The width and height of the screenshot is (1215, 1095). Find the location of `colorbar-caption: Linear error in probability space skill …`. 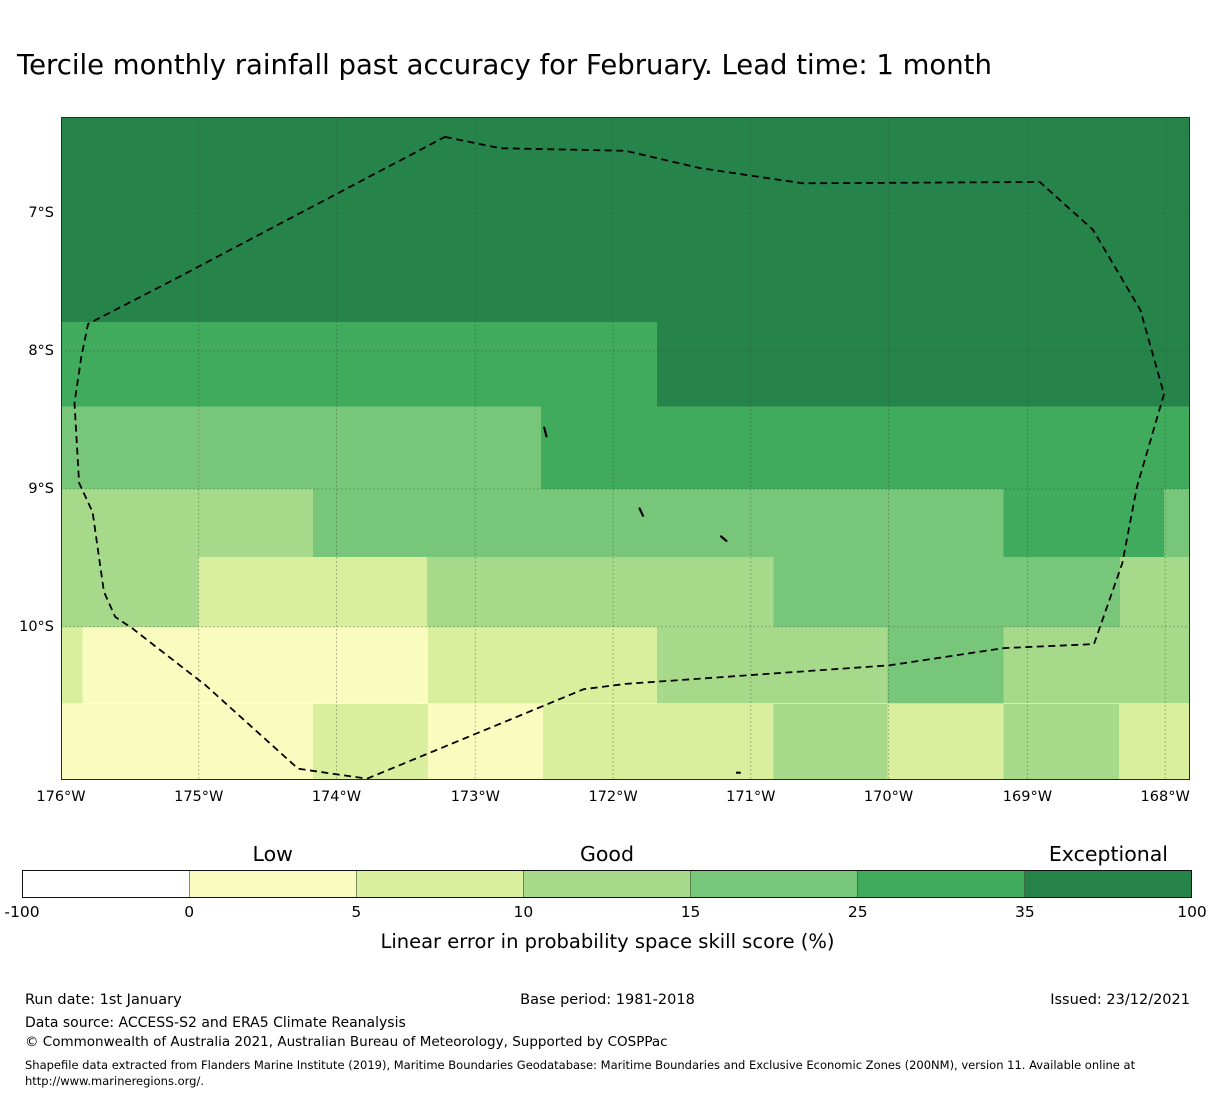

colorbar-caption: Linear error in probability space skill … is located at coordinates (607, 941).